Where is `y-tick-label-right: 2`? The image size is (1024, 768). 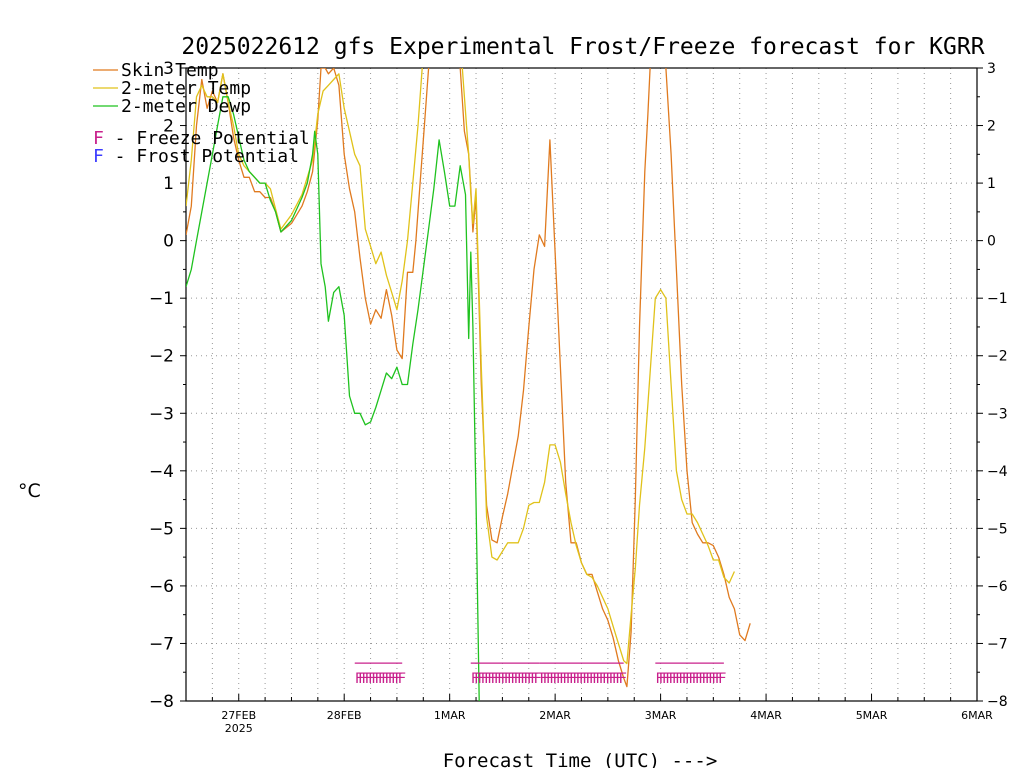
y-tick-label-right: 2 is located at coordinates (991, 127).